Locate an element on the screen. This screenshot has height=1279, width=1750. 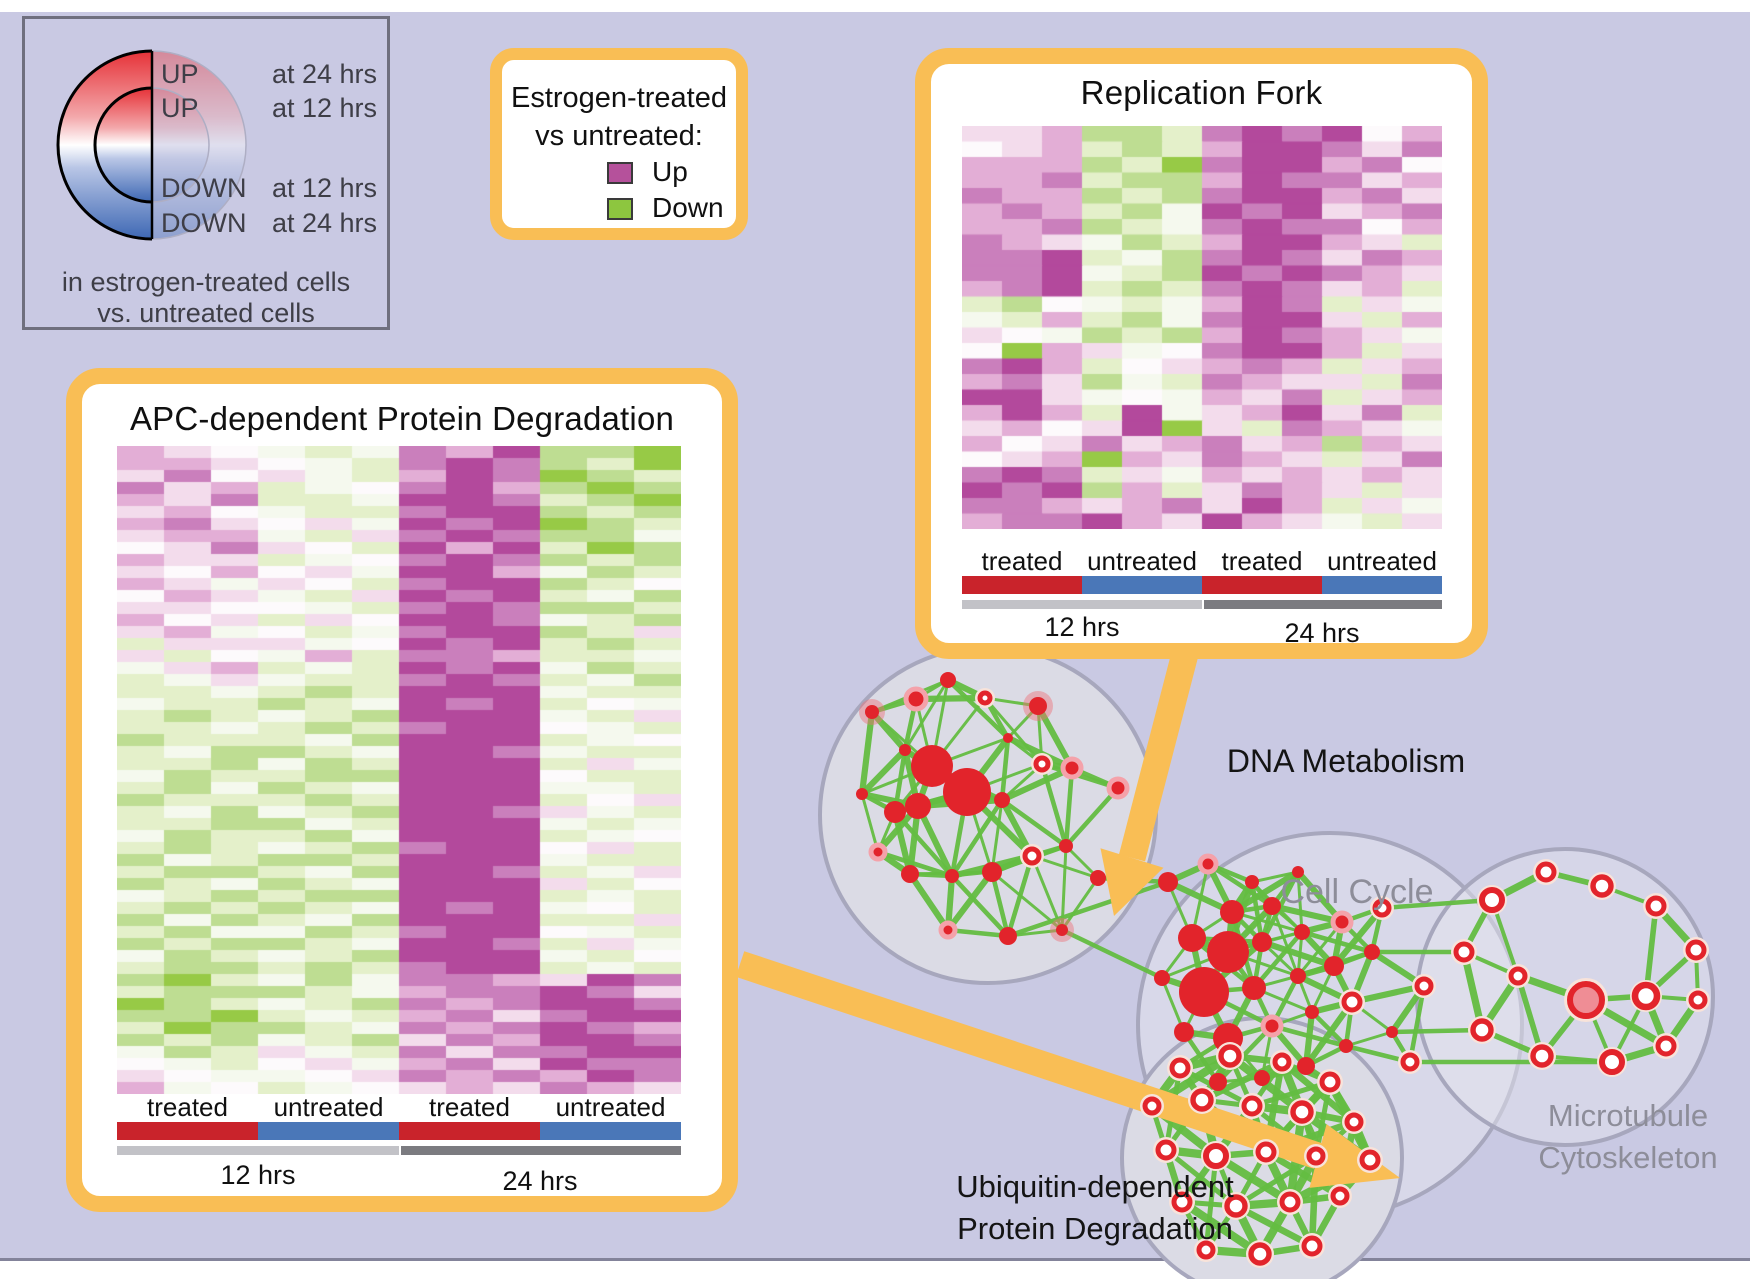
cluster-label-ubiquitin-line2: Protein Degradation is located at coordinates (1095, 1228).